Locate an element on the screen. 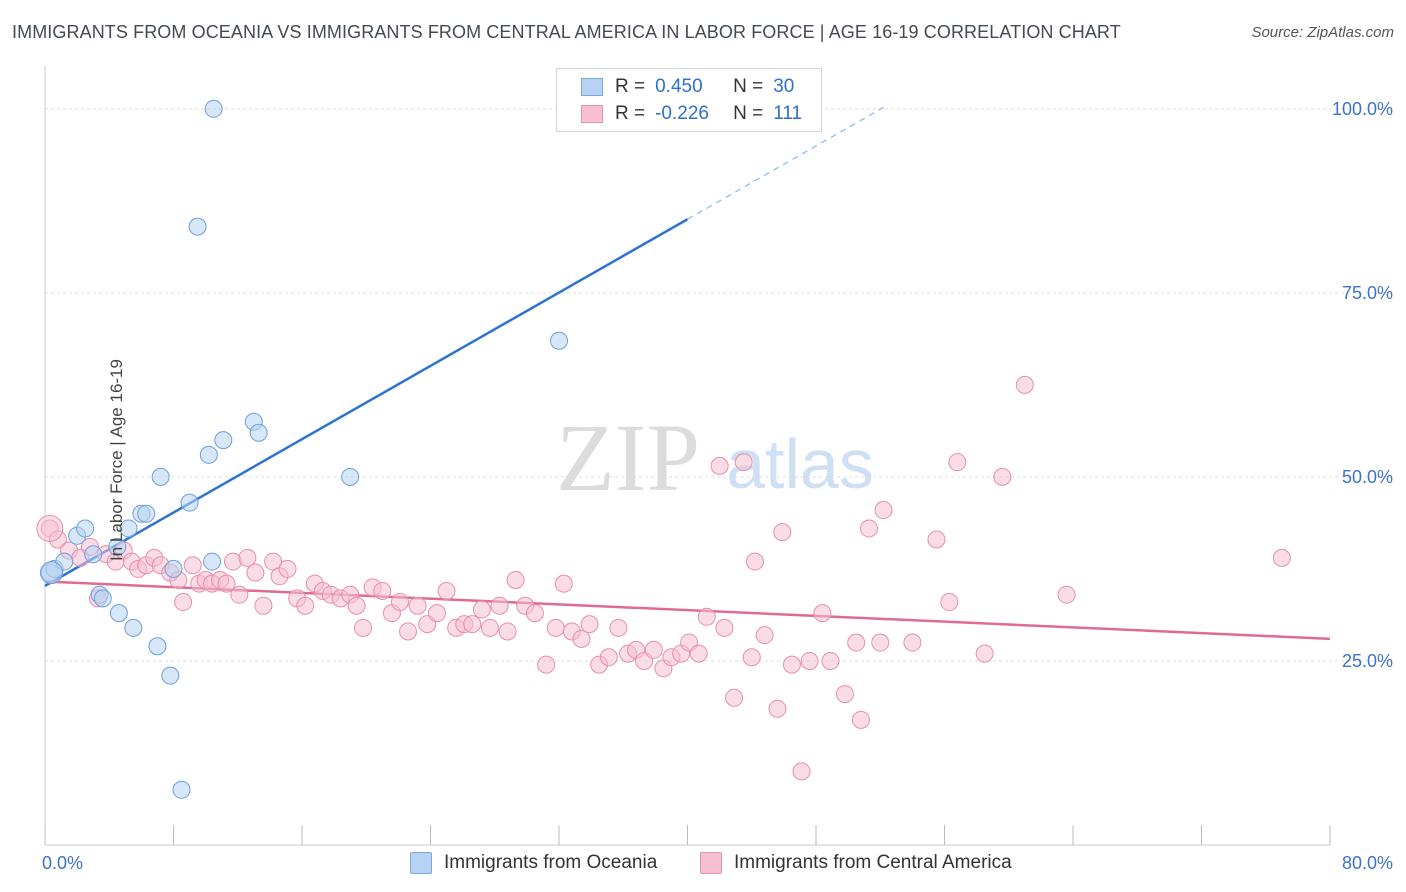 Image resolution: width=1406 pixels, height=892 pixels. y-axis-label: In Labor Force | Age 16-19 is located at coordinates (116, 460).